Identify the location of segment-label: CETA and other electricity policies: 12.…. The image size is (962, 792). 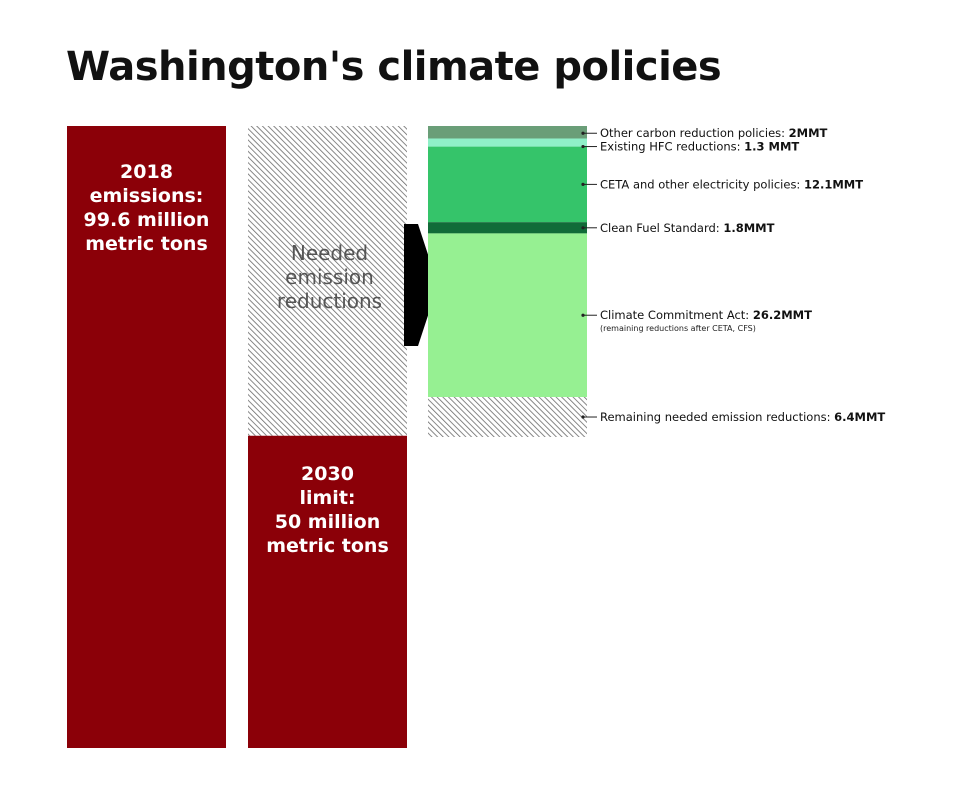
(731, 184).